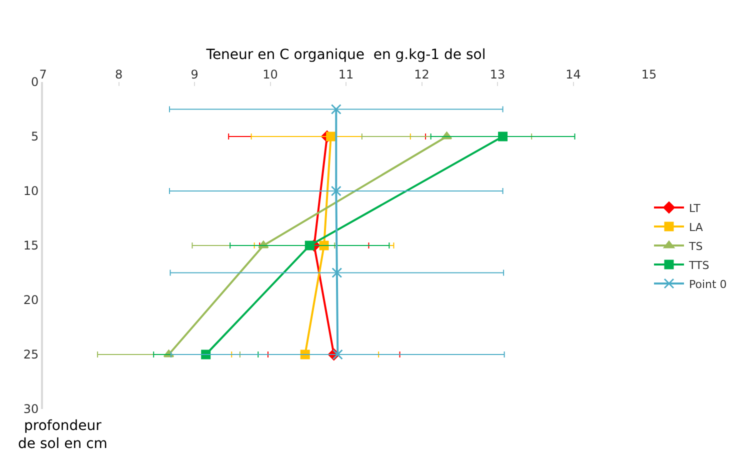 The height and width of the screenshot is (461, 744). I want to click on y-axis-title: profondeur de sol en cm, so click(63, 435).